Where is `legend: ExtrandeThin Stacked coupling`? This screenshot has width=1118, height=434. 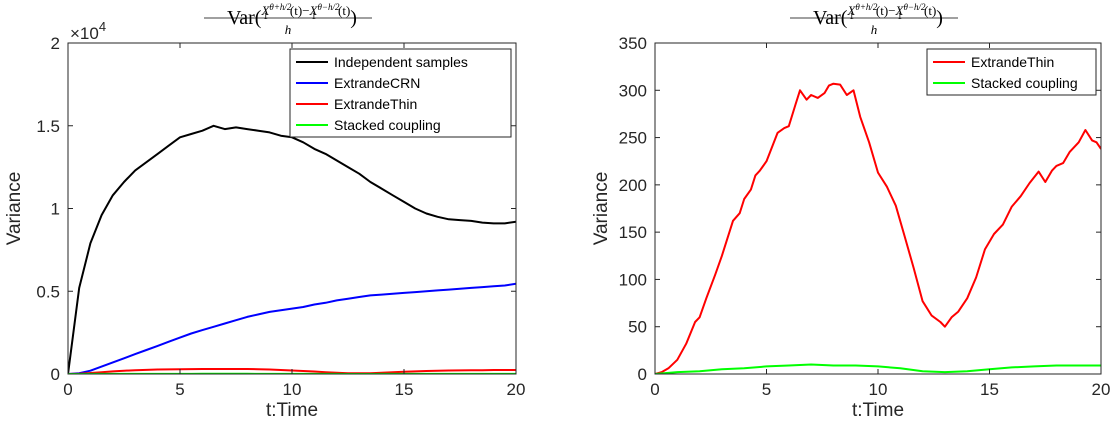 legend: ExtrandeThin Stacked coupling is located at coordinates (1011, 72).